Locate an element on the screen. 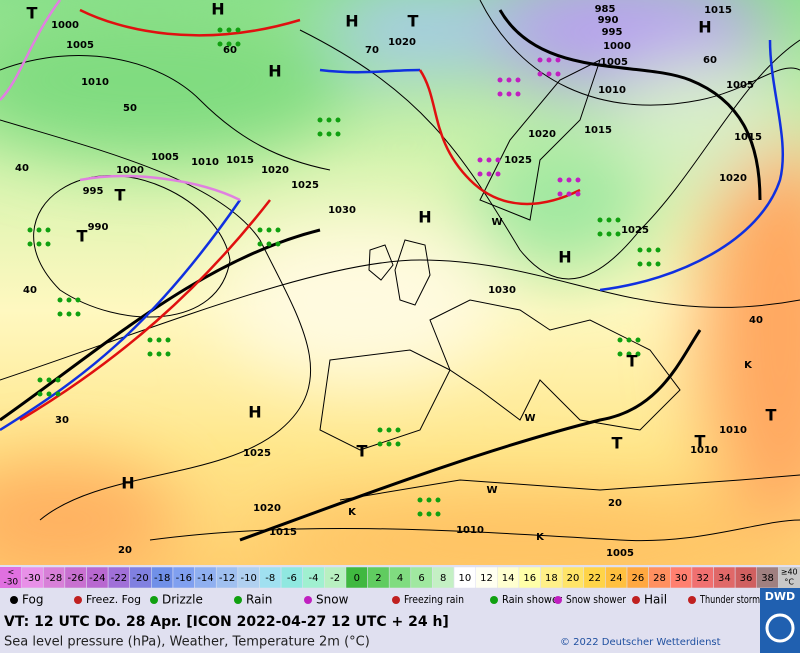 The height and width of the screenshot is (657, 800). symbol-label: Drizzle is located at coordinates (182, 600).